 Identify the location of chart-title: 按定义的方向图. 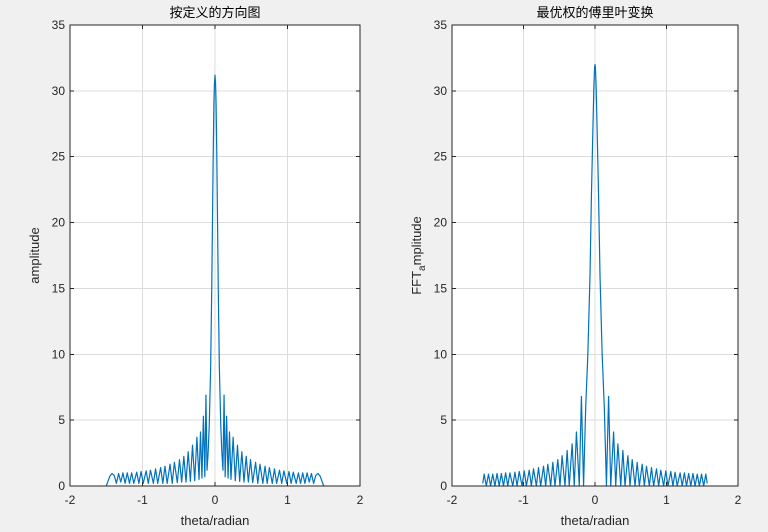
(214, 13).